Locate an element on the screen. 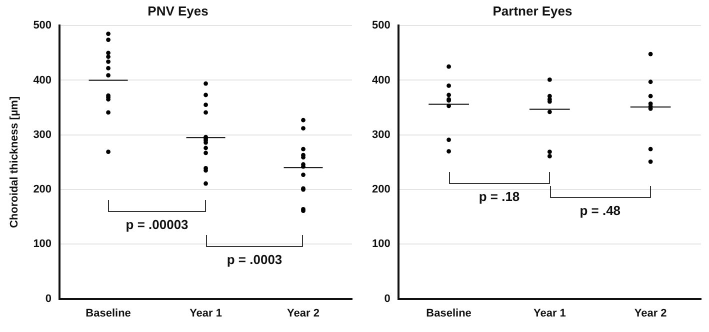 The image size is (709, 332). chart-title: PNV Eyes is located at coordinates (178, 10).